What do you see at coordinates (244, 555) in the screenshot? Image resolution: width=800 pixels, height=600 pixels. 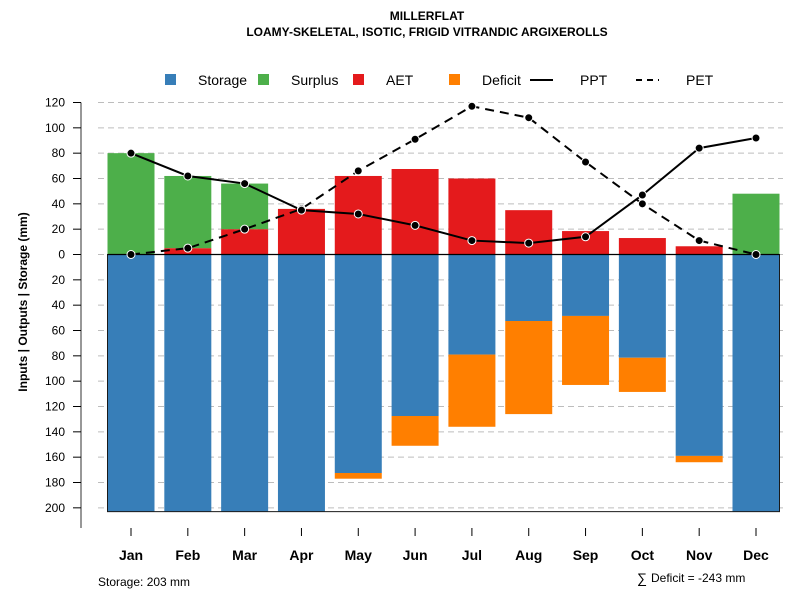 I see `x-tick-label: Mar` at bounding box center [244, 555].